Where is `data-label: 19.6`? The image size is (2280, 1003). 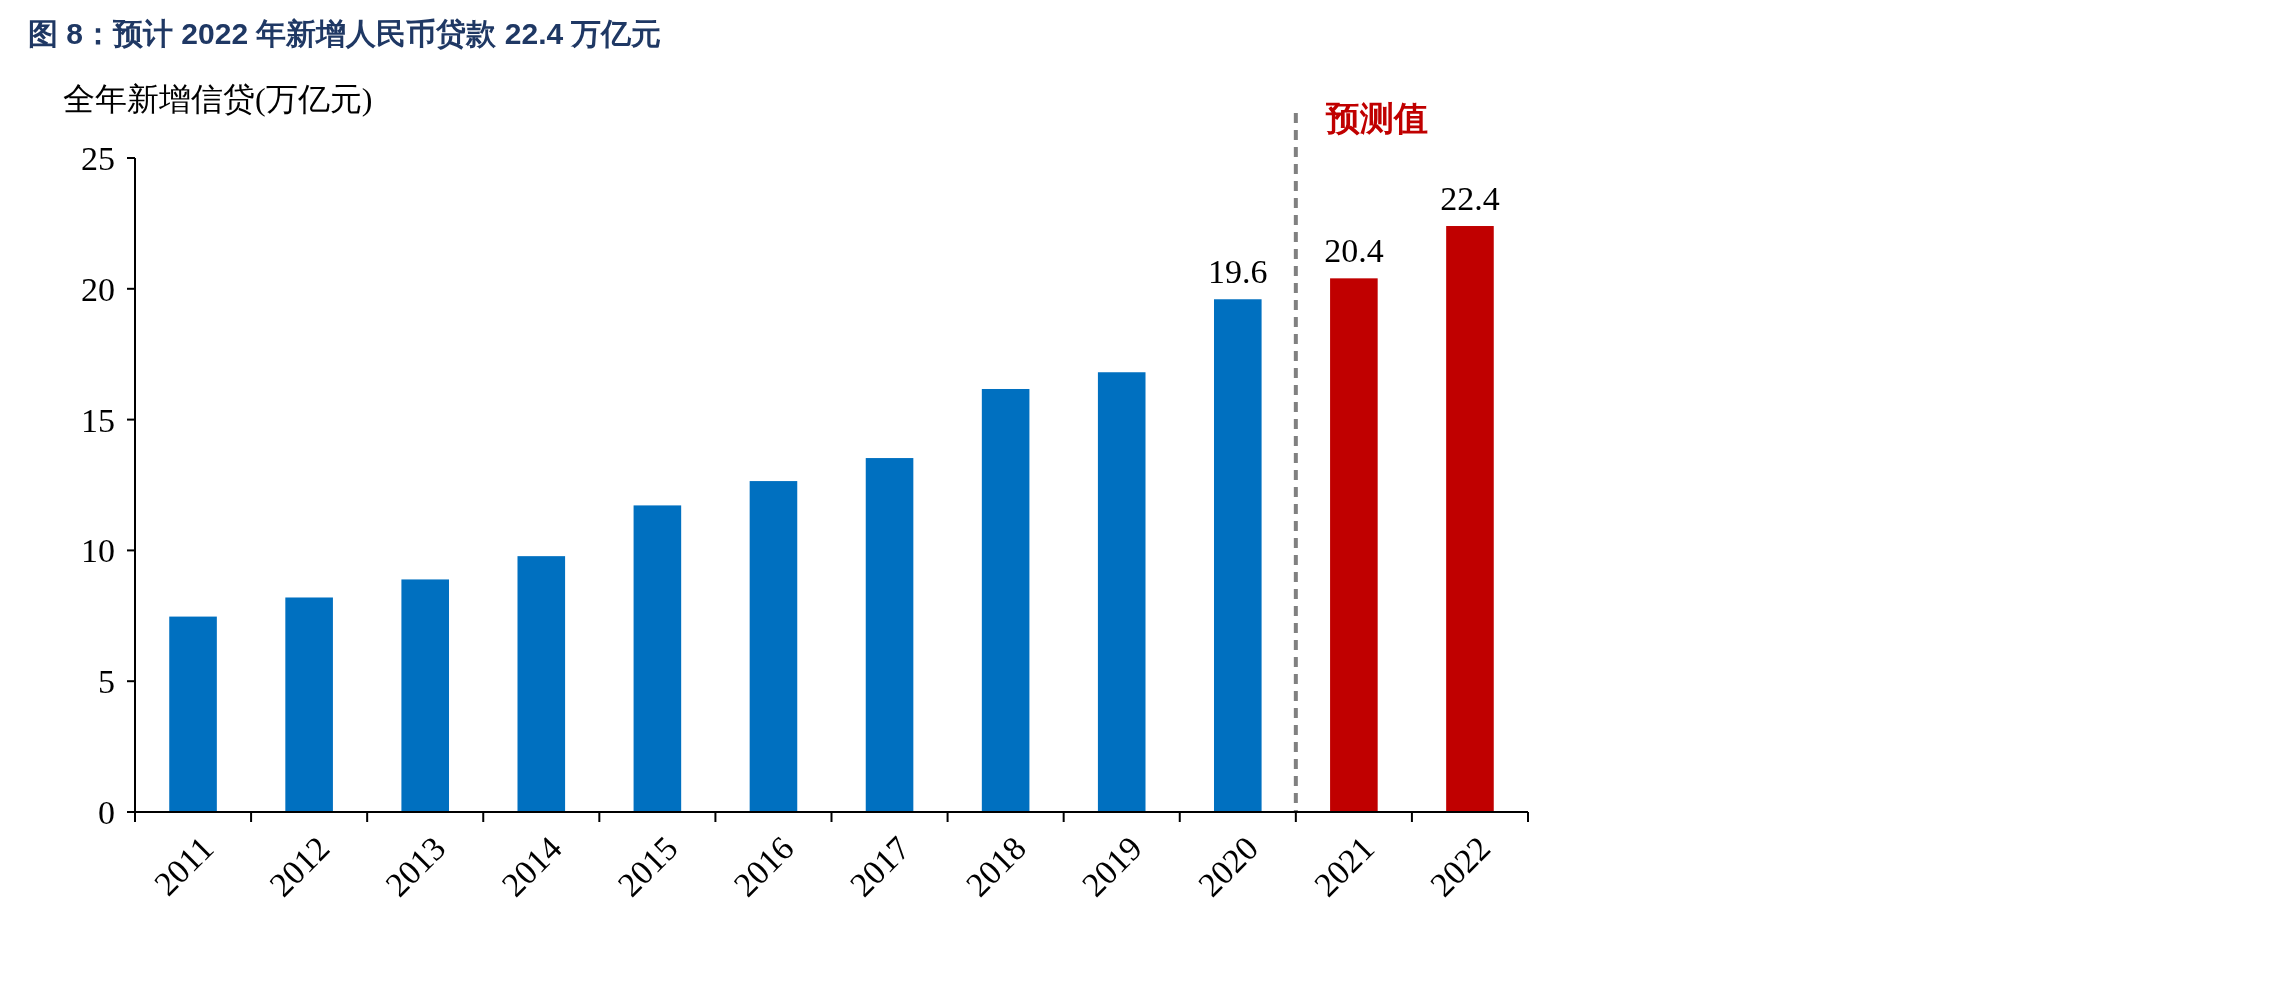
data-label: 19.6 is located at coordinates (1238, 272).